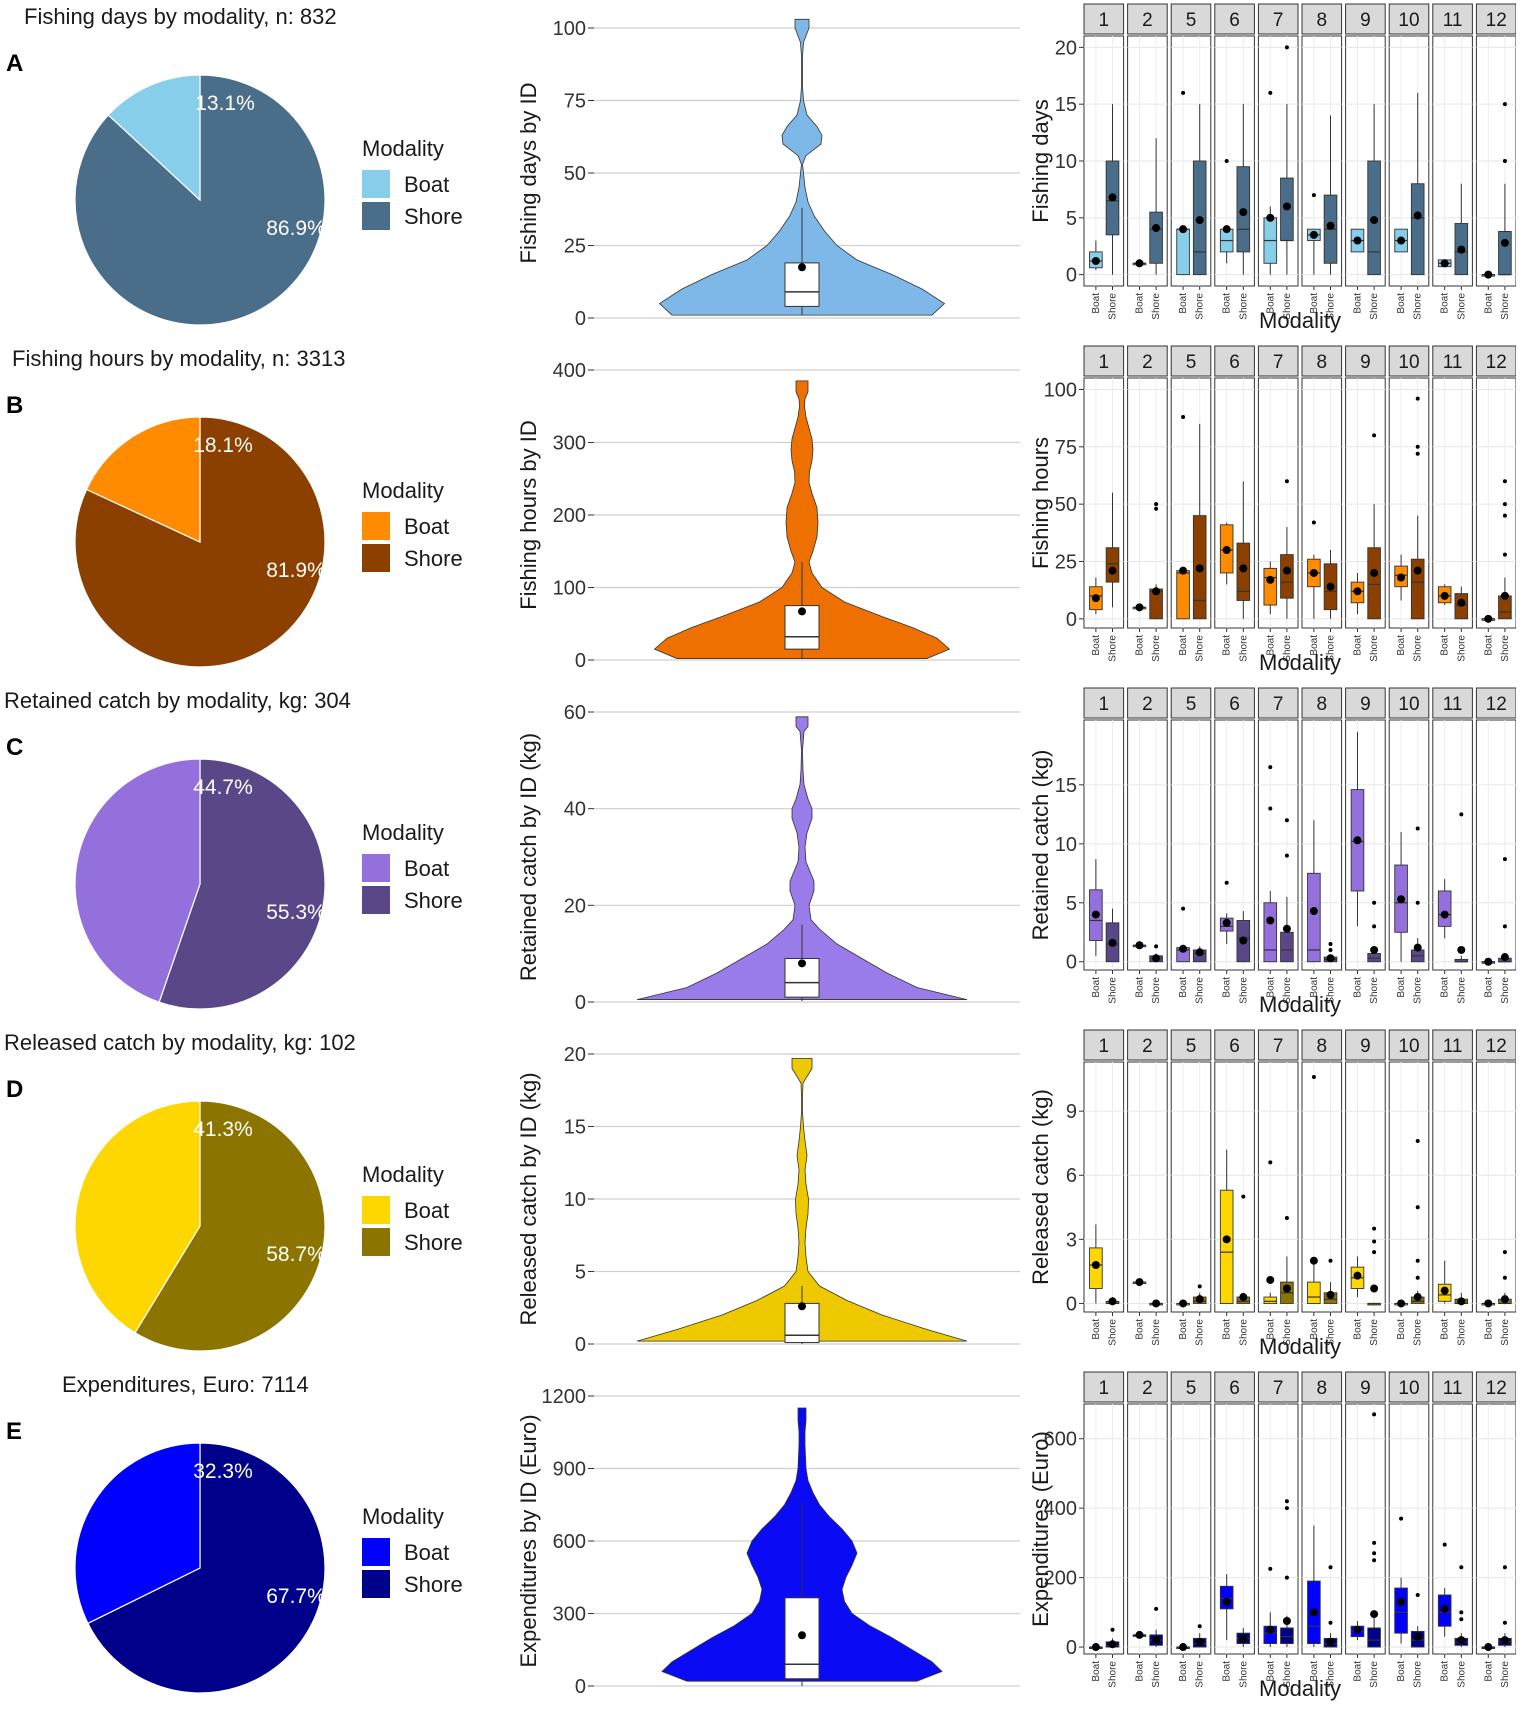  Describe the element at coordinates (376, 216) in the screenshot. I see `legend-swatch-shore` at that location.